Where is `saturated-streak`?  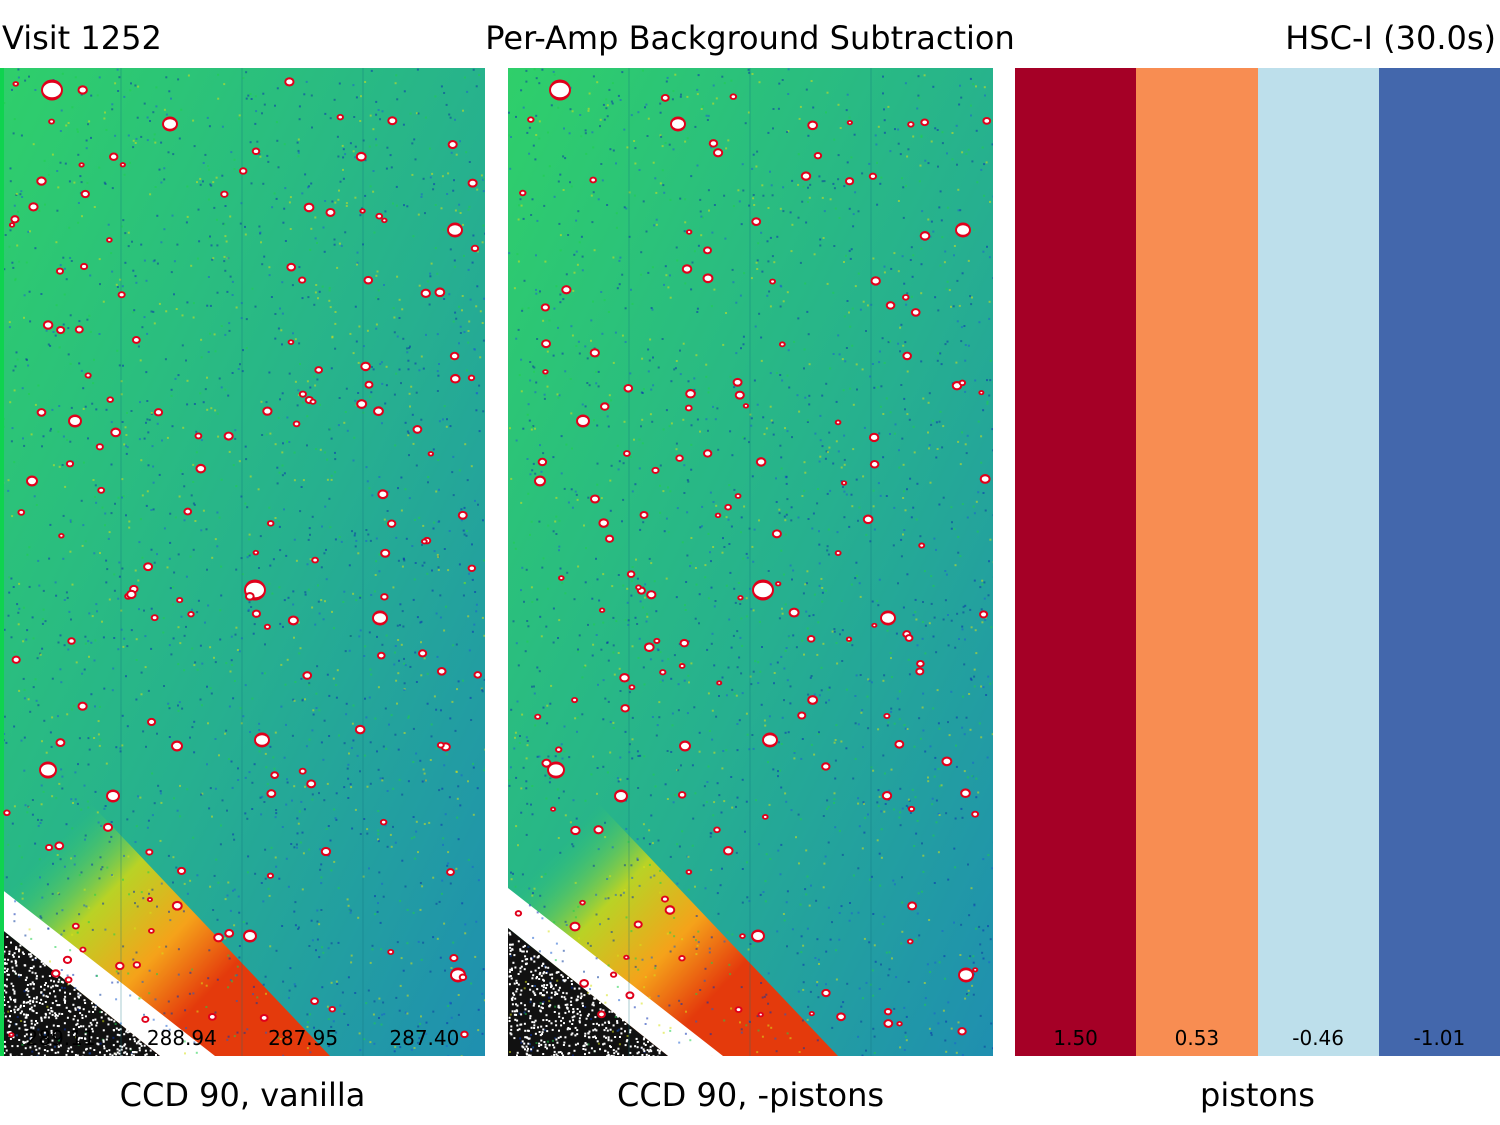
saturated-streak is located at coordinates (107, 972).